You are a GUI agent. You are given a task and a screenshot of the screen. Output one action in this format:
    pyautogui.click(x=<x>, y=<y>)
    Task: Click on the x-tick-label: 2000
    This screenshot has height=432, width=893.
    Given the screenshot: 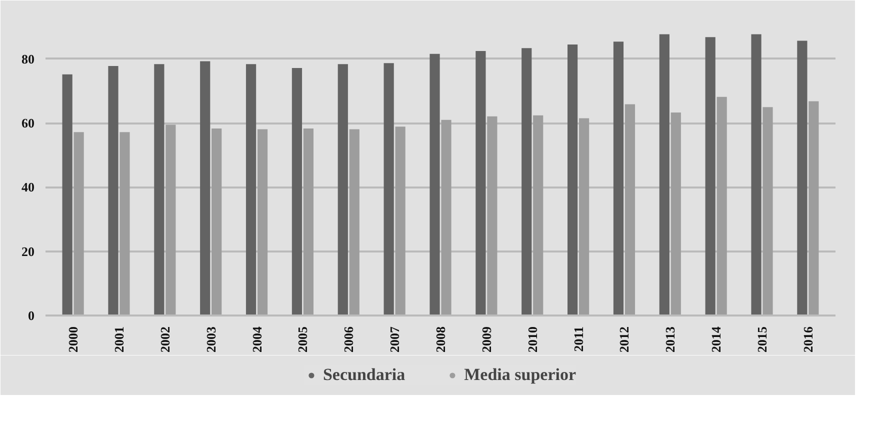 What is the action you would take?
    pyautogui.click(x=73, y=339)
    